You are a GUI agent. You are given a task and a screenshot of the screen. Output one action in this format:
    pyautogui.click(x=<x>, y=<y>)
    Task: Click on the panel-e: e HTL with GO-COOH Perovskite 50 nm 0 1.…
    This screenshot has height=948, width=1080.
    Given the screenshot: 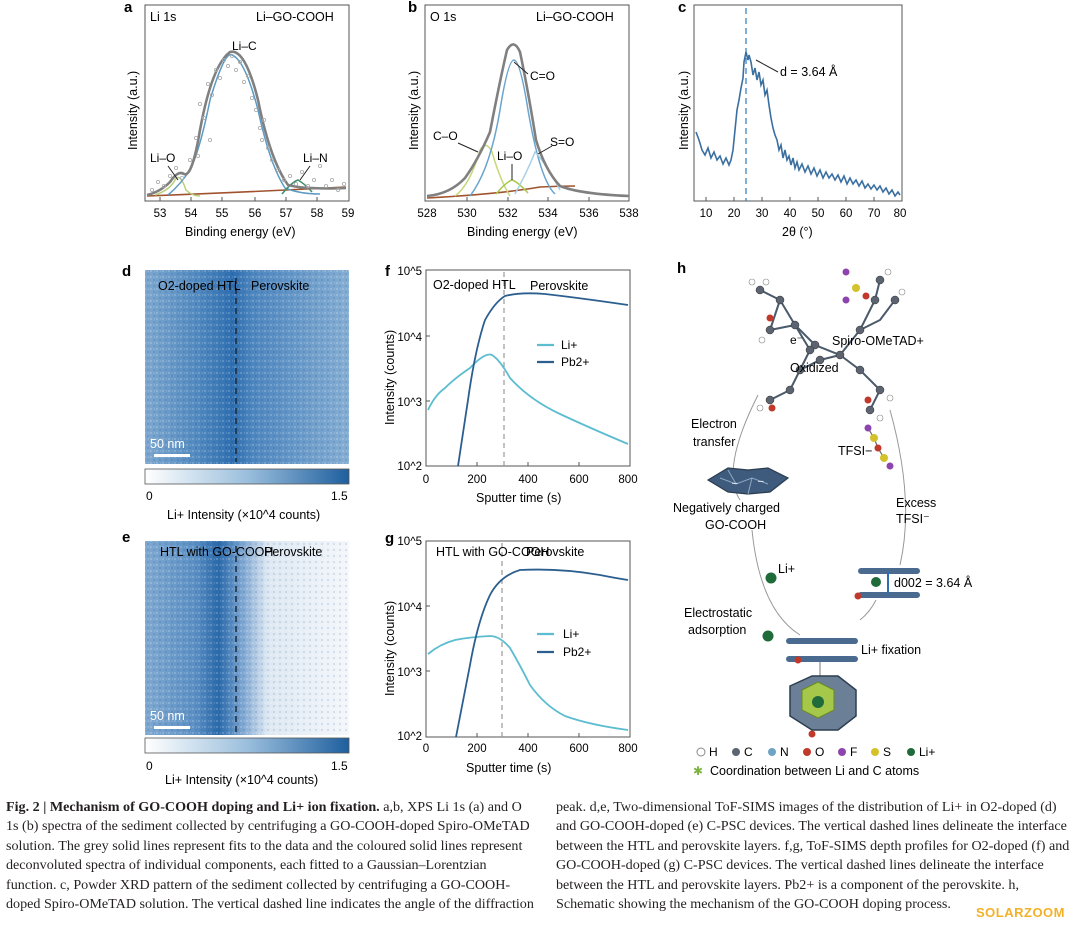 What is the action you would take?
    pyautogui.click(x=236, y=658)
    